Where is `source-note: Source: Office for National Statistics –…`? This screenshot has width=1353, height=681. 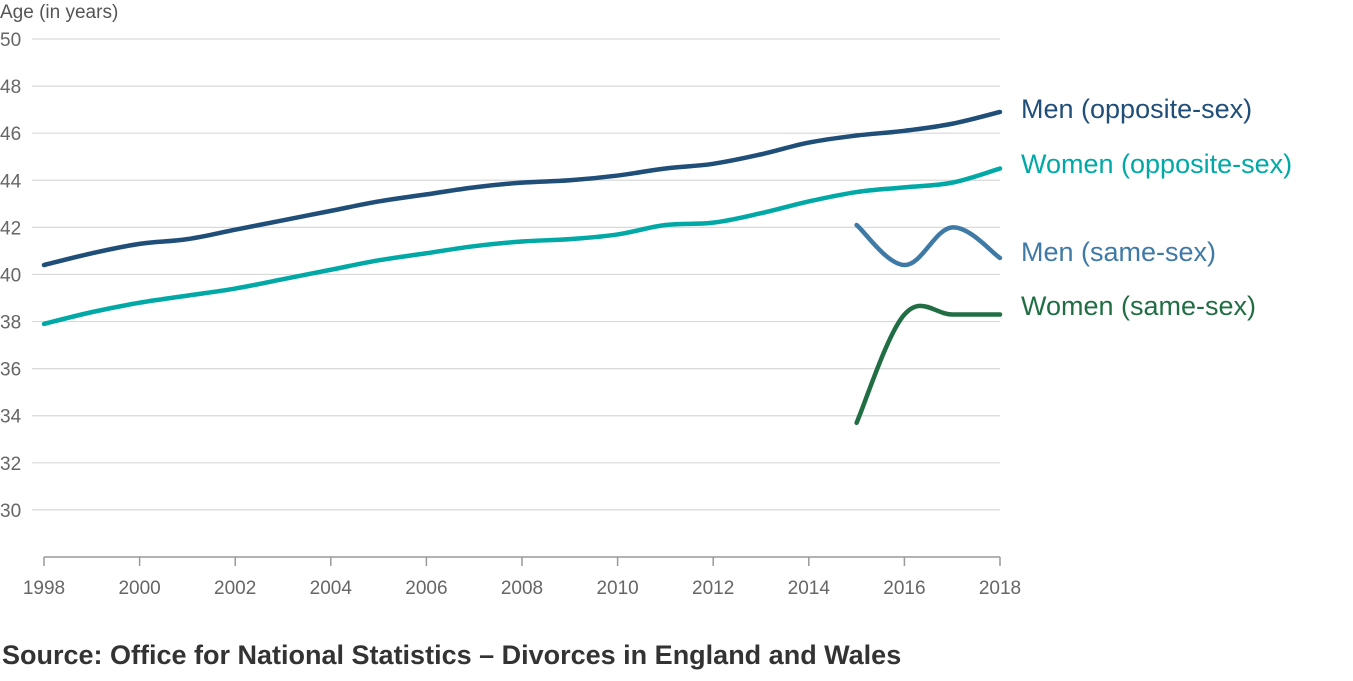 source-note: Source: Office for National Statistics –… is located at coordinates (452, 655).